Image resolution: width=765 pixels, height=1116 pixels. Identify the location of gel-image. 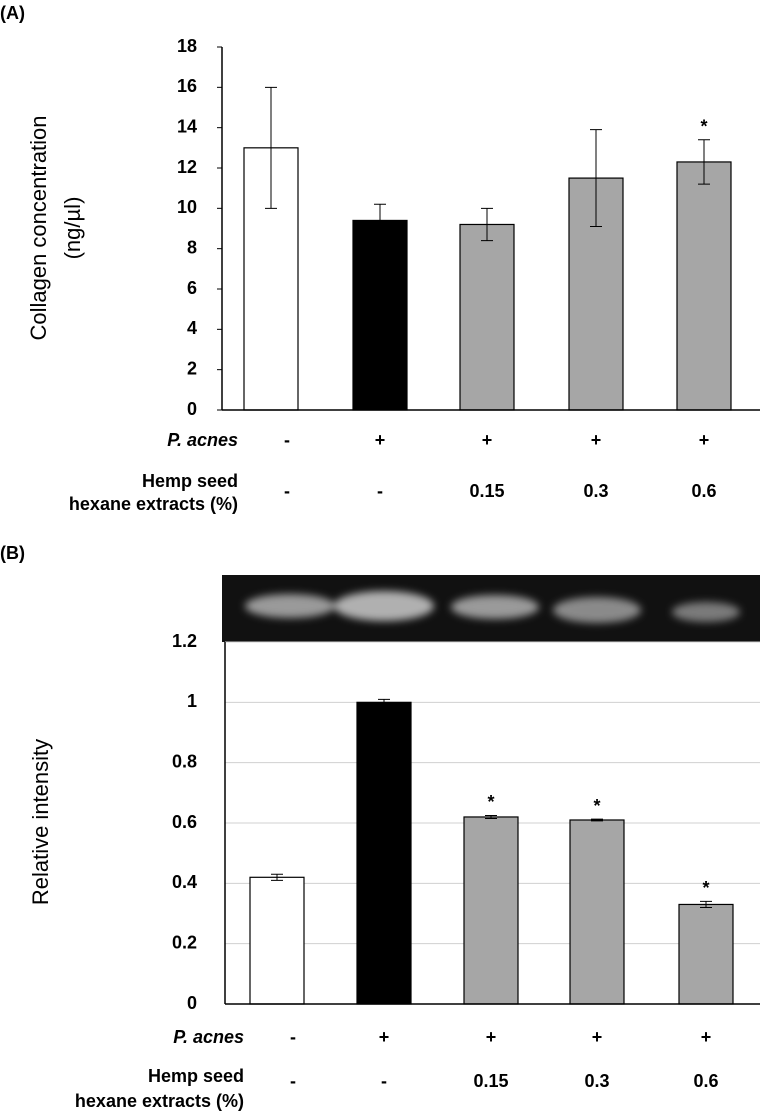
(491, 608).